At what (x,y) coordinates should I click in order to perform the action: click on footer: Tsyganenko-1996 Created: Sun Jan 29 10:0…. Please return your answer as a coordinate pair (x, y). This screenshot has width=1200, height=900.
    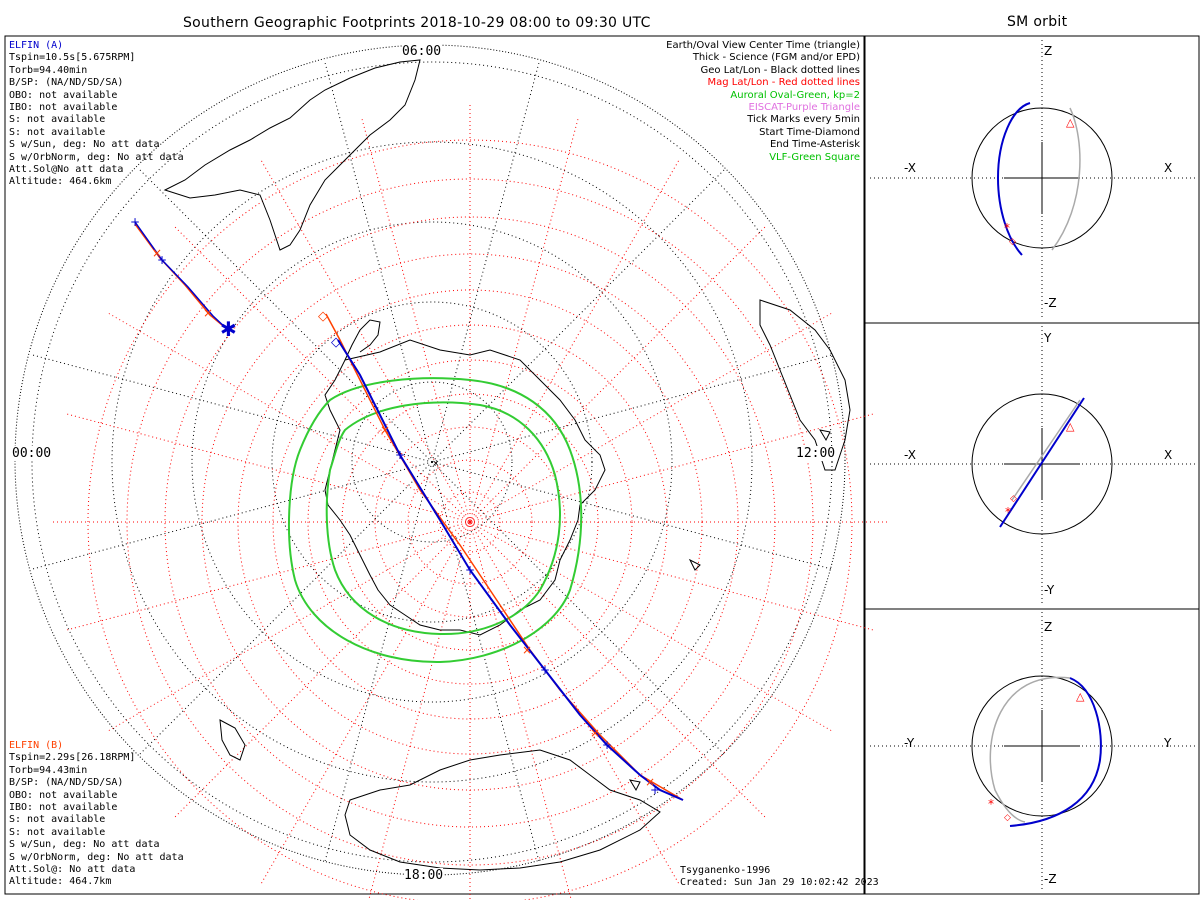
    Looking at the image, I should click on (779, 877).